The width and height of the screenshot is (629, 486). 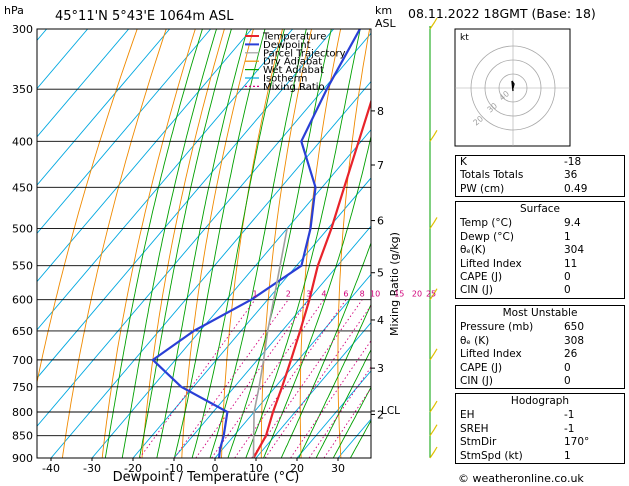 What do you see at coordinates (380, 368) in the screenshot?
I see `height-tick-label: 3` at bounding box center [380, 368].